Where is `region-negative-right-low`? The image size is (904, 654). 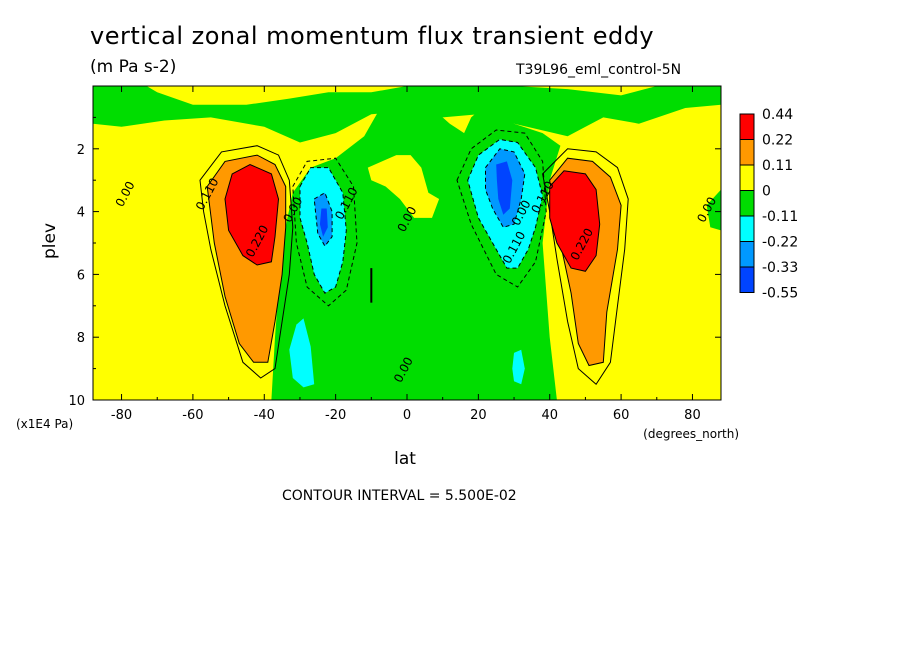 region-negative-right-low is located at coordinates (518, 367).